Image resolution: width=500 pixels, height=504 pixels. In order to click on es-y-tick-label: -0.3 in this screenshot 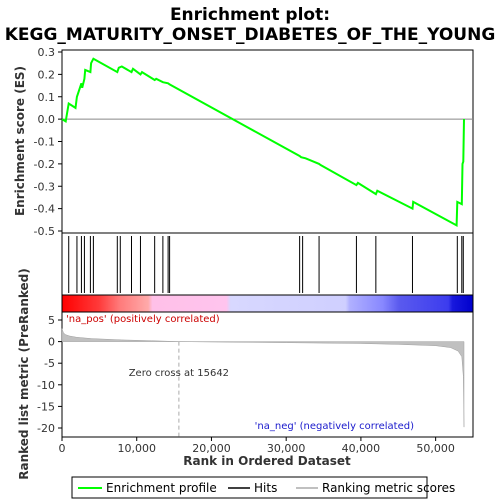, I will do `click(44, 186)`.